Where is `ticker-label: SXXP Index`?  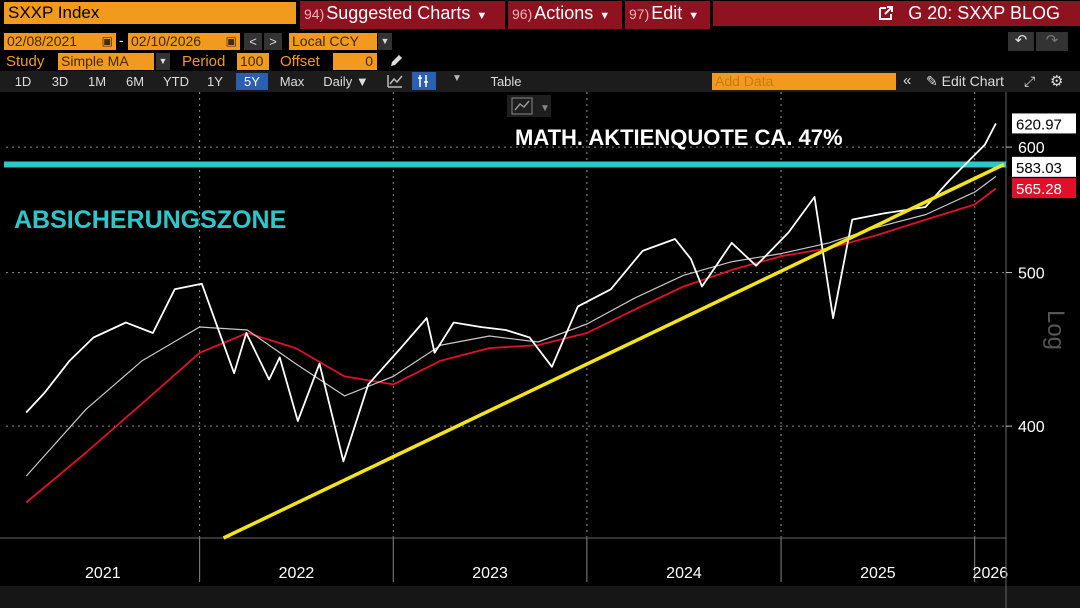
ticker-label: SXXP Index is located at coordinates (54, 12).